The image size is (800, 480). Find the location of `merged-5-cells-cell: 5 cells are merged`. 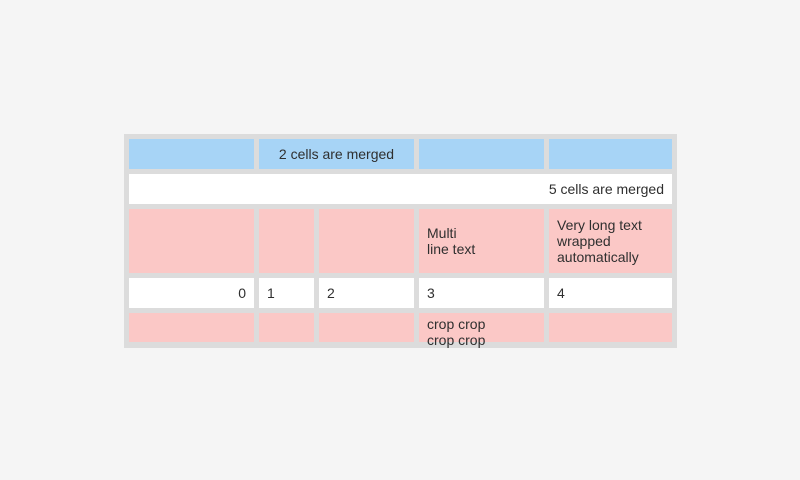

merged-5-cells-cell: 5 cells are merged is located at coordinates (400, 189).